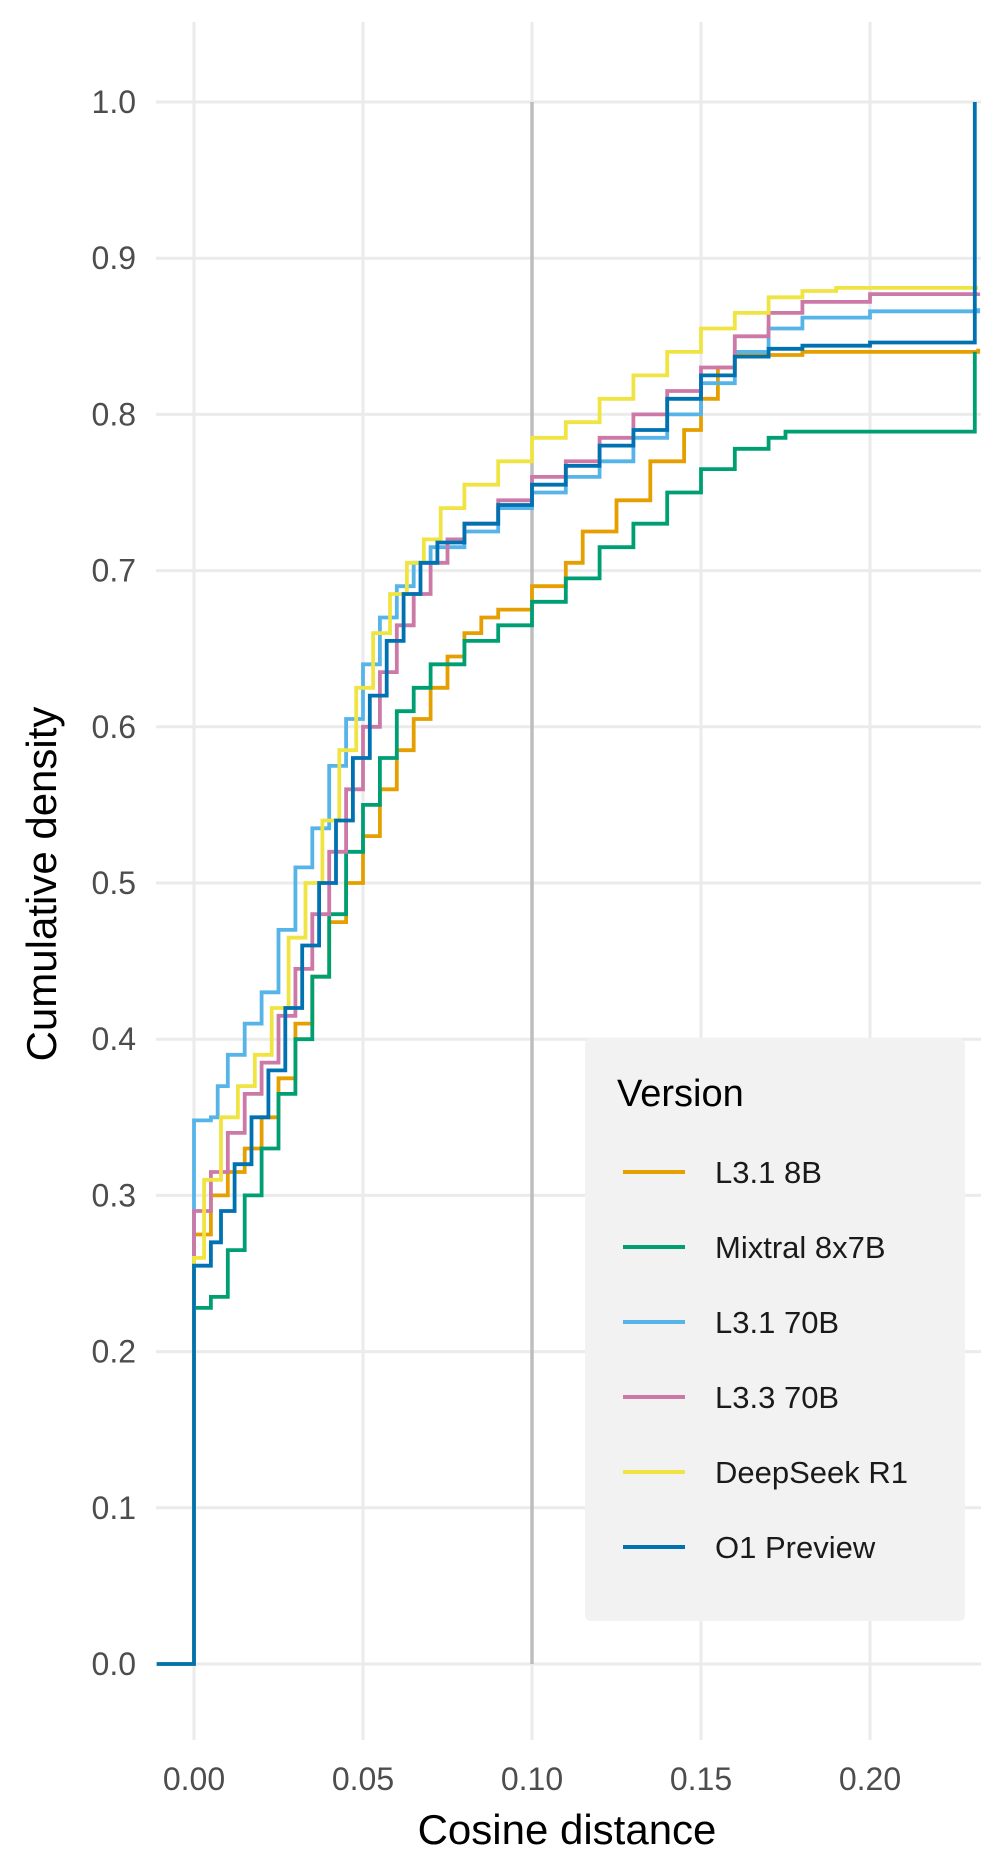 The width and height of the screenshot is (997, 1871). Describe the element at coordinates (114, 571) in the screenshot. I see `y-tick-label: 0.7` at that location.